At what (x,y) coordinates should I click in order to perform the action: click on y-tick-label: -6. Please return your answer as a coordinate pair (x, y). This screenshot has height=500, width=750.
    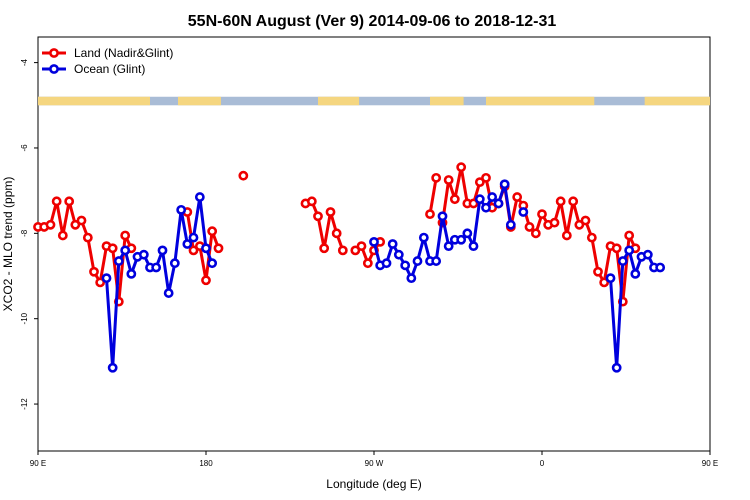
    Looking at the image, I should click on (24, 148).